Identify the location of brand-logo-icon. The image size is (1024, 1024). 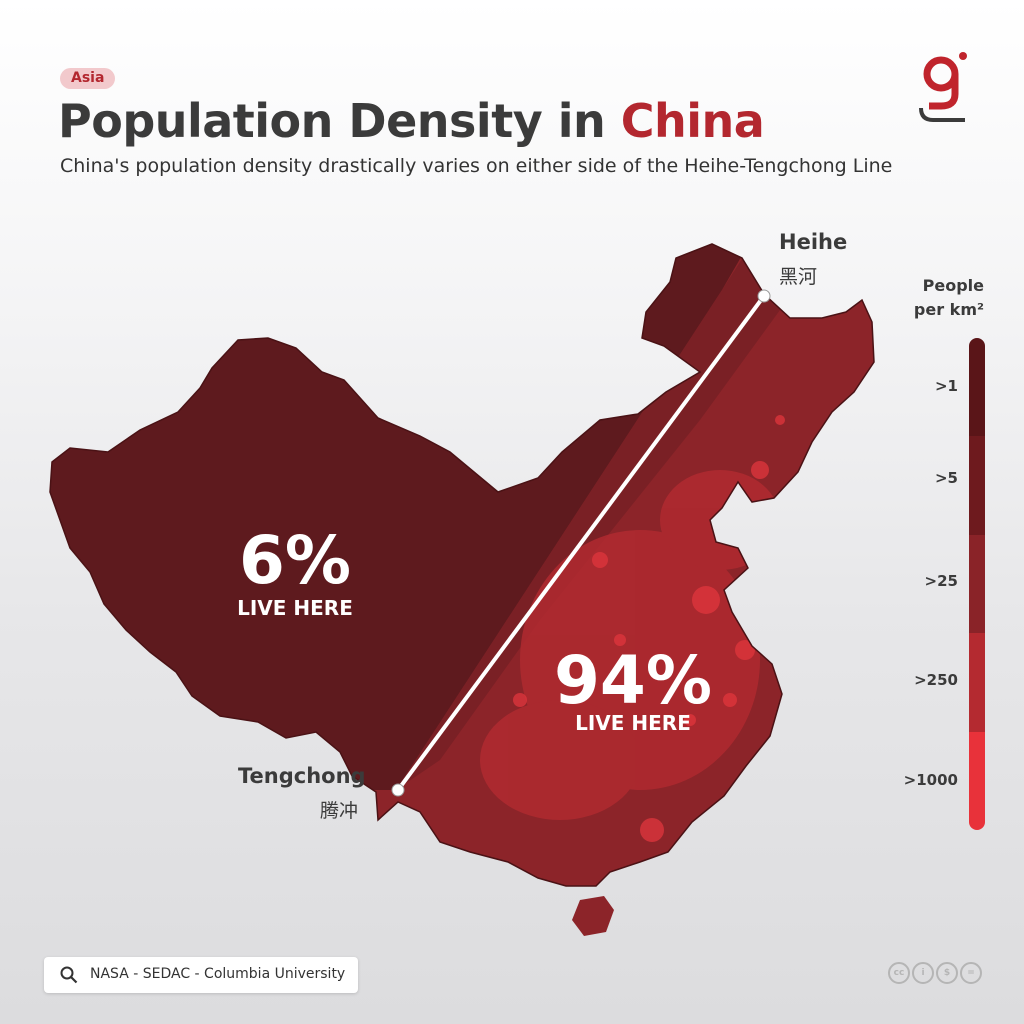
(943, 87).